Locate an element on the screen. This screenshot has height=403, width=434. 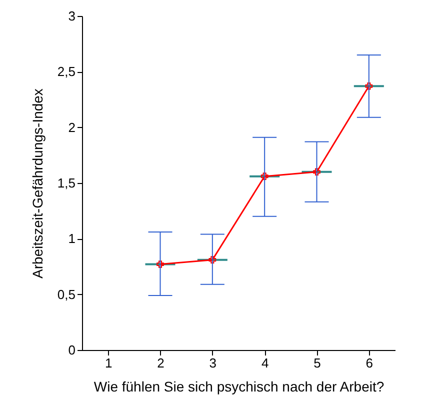
x-tick-label: 1 is located at coordinates (108, 363).